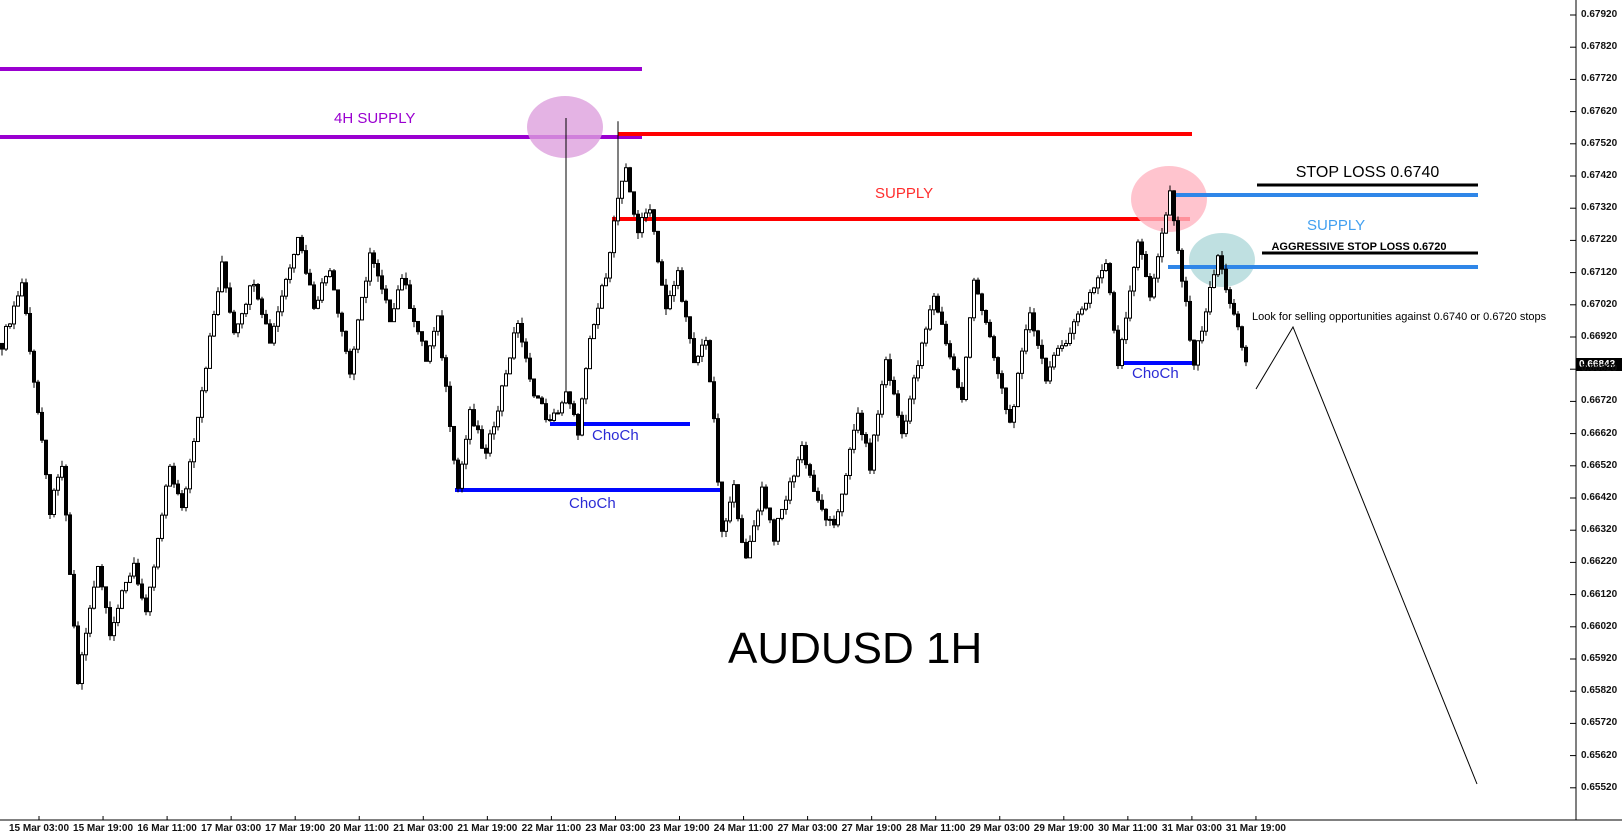  What do you see at coordinates (1599, 433) in the screenshot?
I see `price-axis-label: 0.66620` at bounding box center [1599, 433].